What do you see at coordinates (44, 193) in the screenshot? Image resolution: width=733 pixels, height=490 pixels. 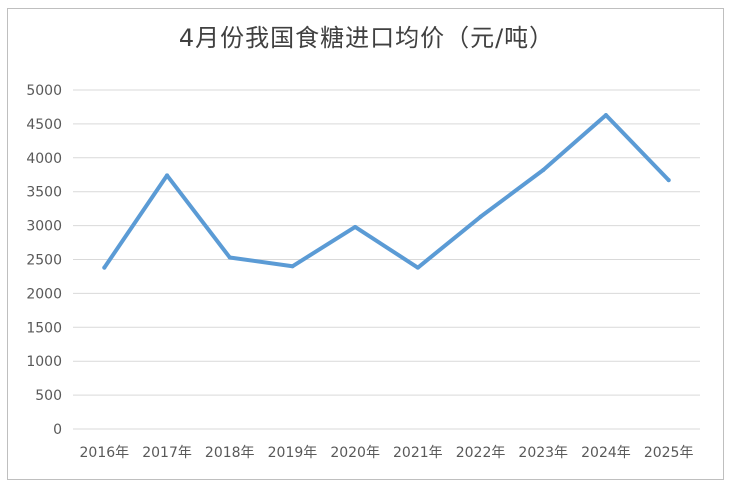 I see `y-tick-label: 3500` at bounding box center [44, 193].